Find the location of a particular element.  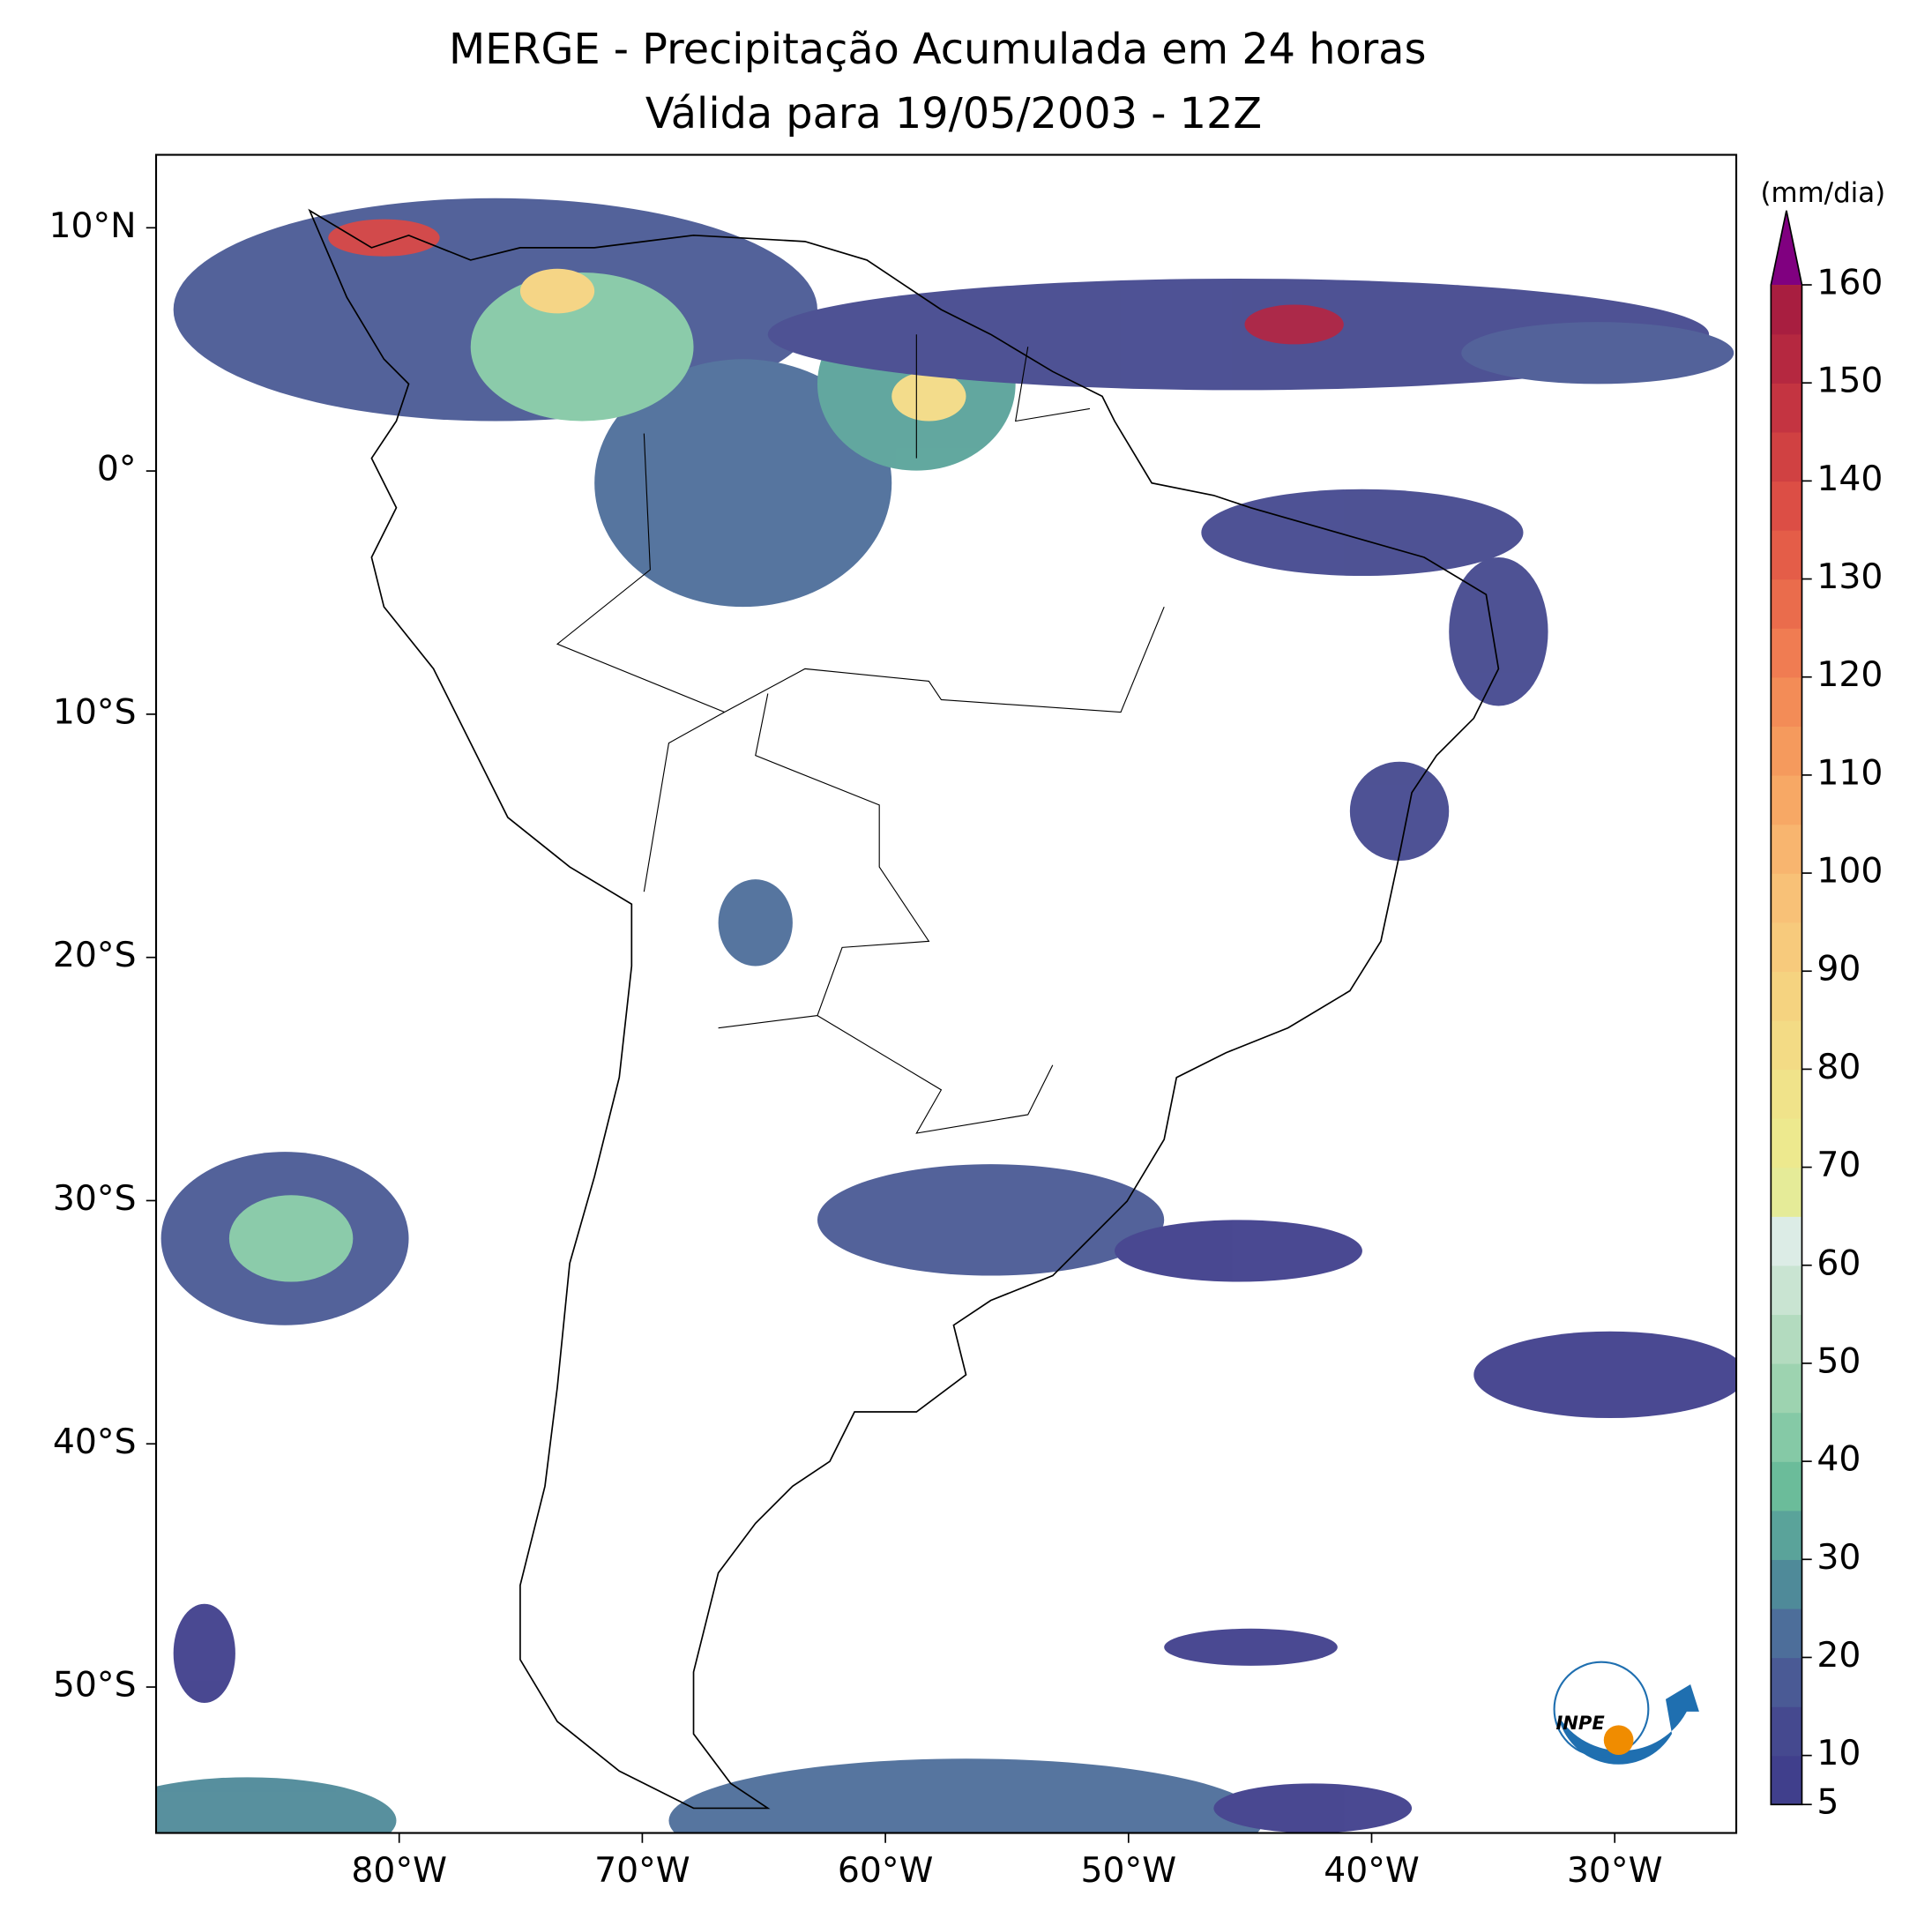

colorbar-tick-label: 120 is located at coordinates (1849, 675).